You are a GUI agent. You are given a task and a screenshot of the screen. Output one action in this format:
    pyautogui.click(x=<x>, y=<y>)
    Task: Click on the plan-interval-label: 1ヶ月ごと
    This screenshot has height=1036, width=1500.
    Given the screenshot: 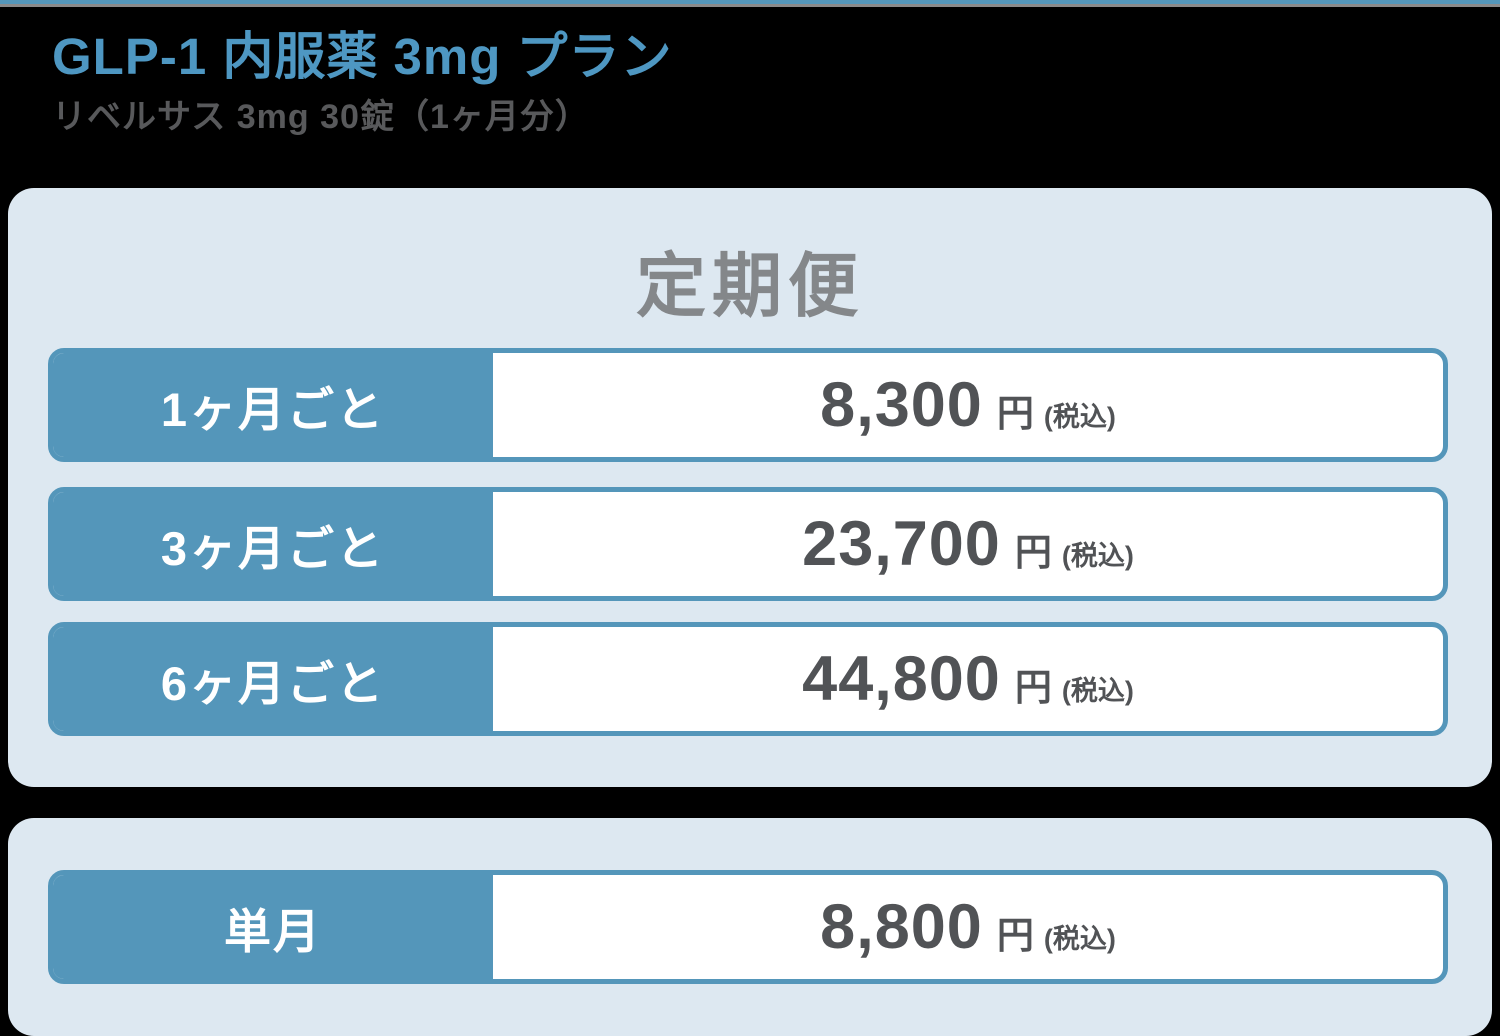 What is the action you would take?
    pyautogui.click(x=273, y=405)
    